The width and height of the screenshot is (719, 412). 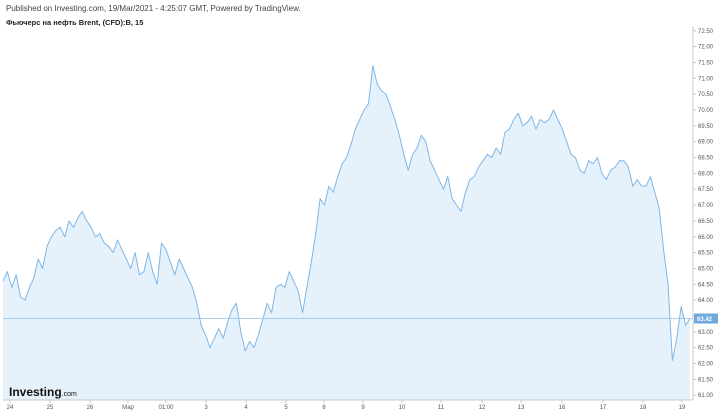 I want to click on x-tick-label: 9, so click(x=363, y=408).